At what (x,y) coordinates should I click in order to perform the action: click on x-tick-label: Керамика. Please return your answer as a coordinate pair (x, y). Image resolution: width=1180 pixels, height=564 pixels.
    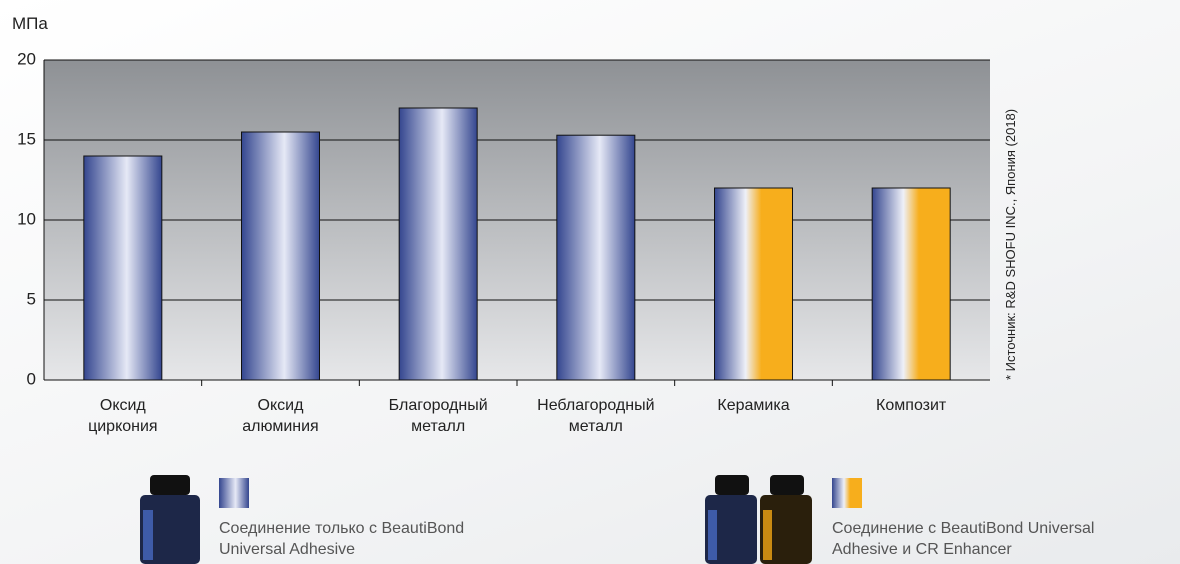
    Looking at the image, I should click on (753, 405).